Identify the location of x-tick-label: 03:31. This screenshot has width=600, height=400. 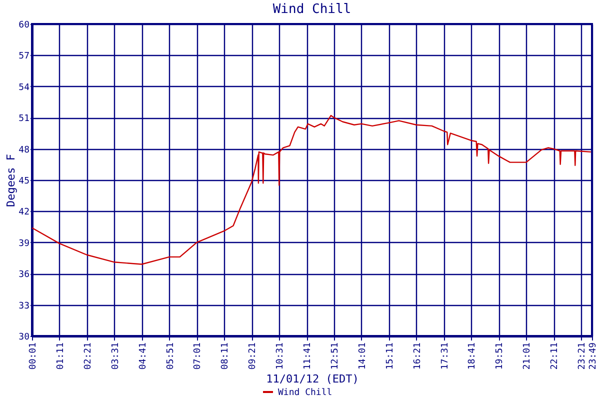
(115, 356).